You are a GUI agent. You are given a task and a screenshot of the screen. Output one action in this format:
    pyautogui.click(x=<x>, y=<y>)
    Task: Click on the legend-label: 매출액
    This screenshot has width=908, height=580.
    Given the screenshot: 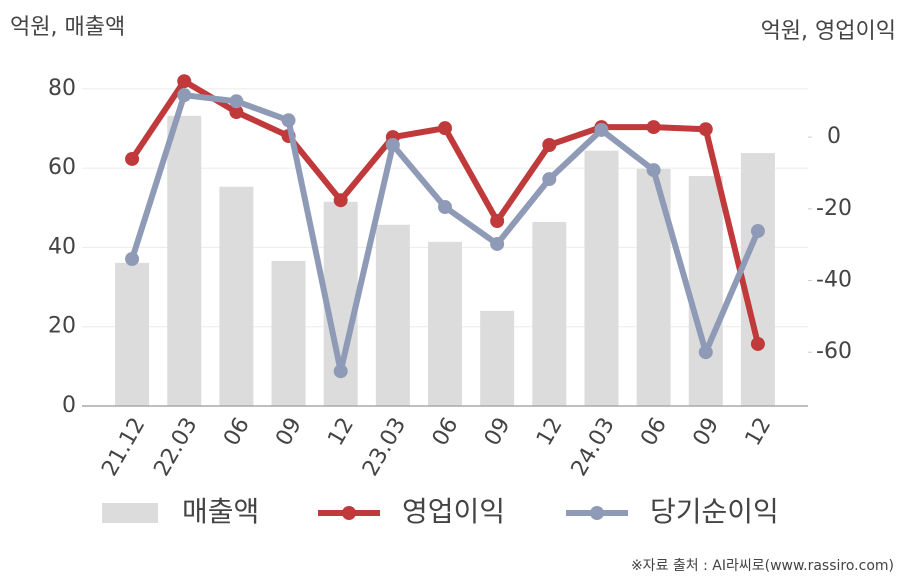 What is the action you would take?
    pyautogui.click(x=220, y=511)
    